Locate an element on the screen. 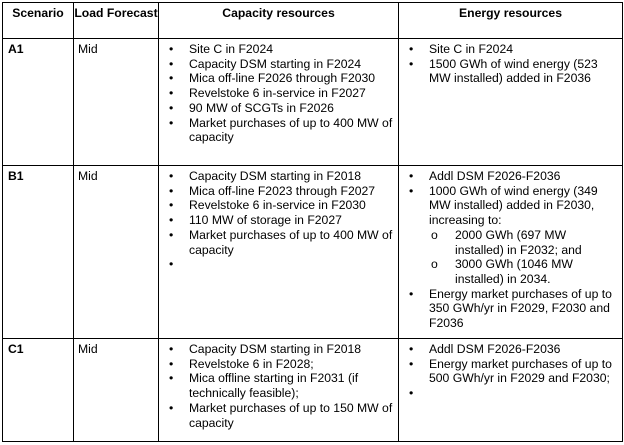  scenario-cell: C1 is located at coordinates (38, 390).